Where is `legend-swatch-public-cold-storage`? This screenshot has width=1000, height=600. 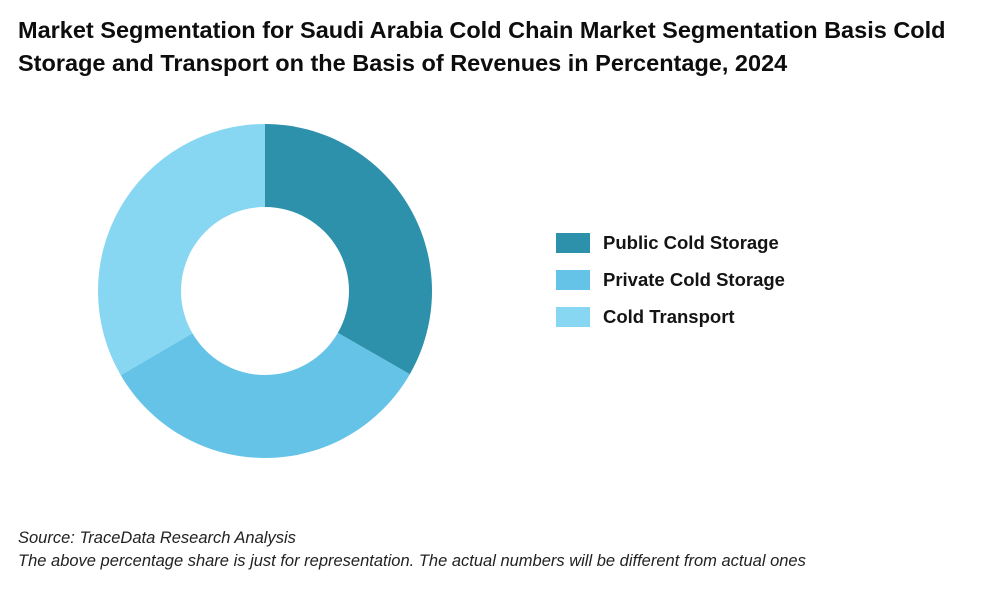 legend-swatch-public-cold-storage is located at coordinates (573, 242).